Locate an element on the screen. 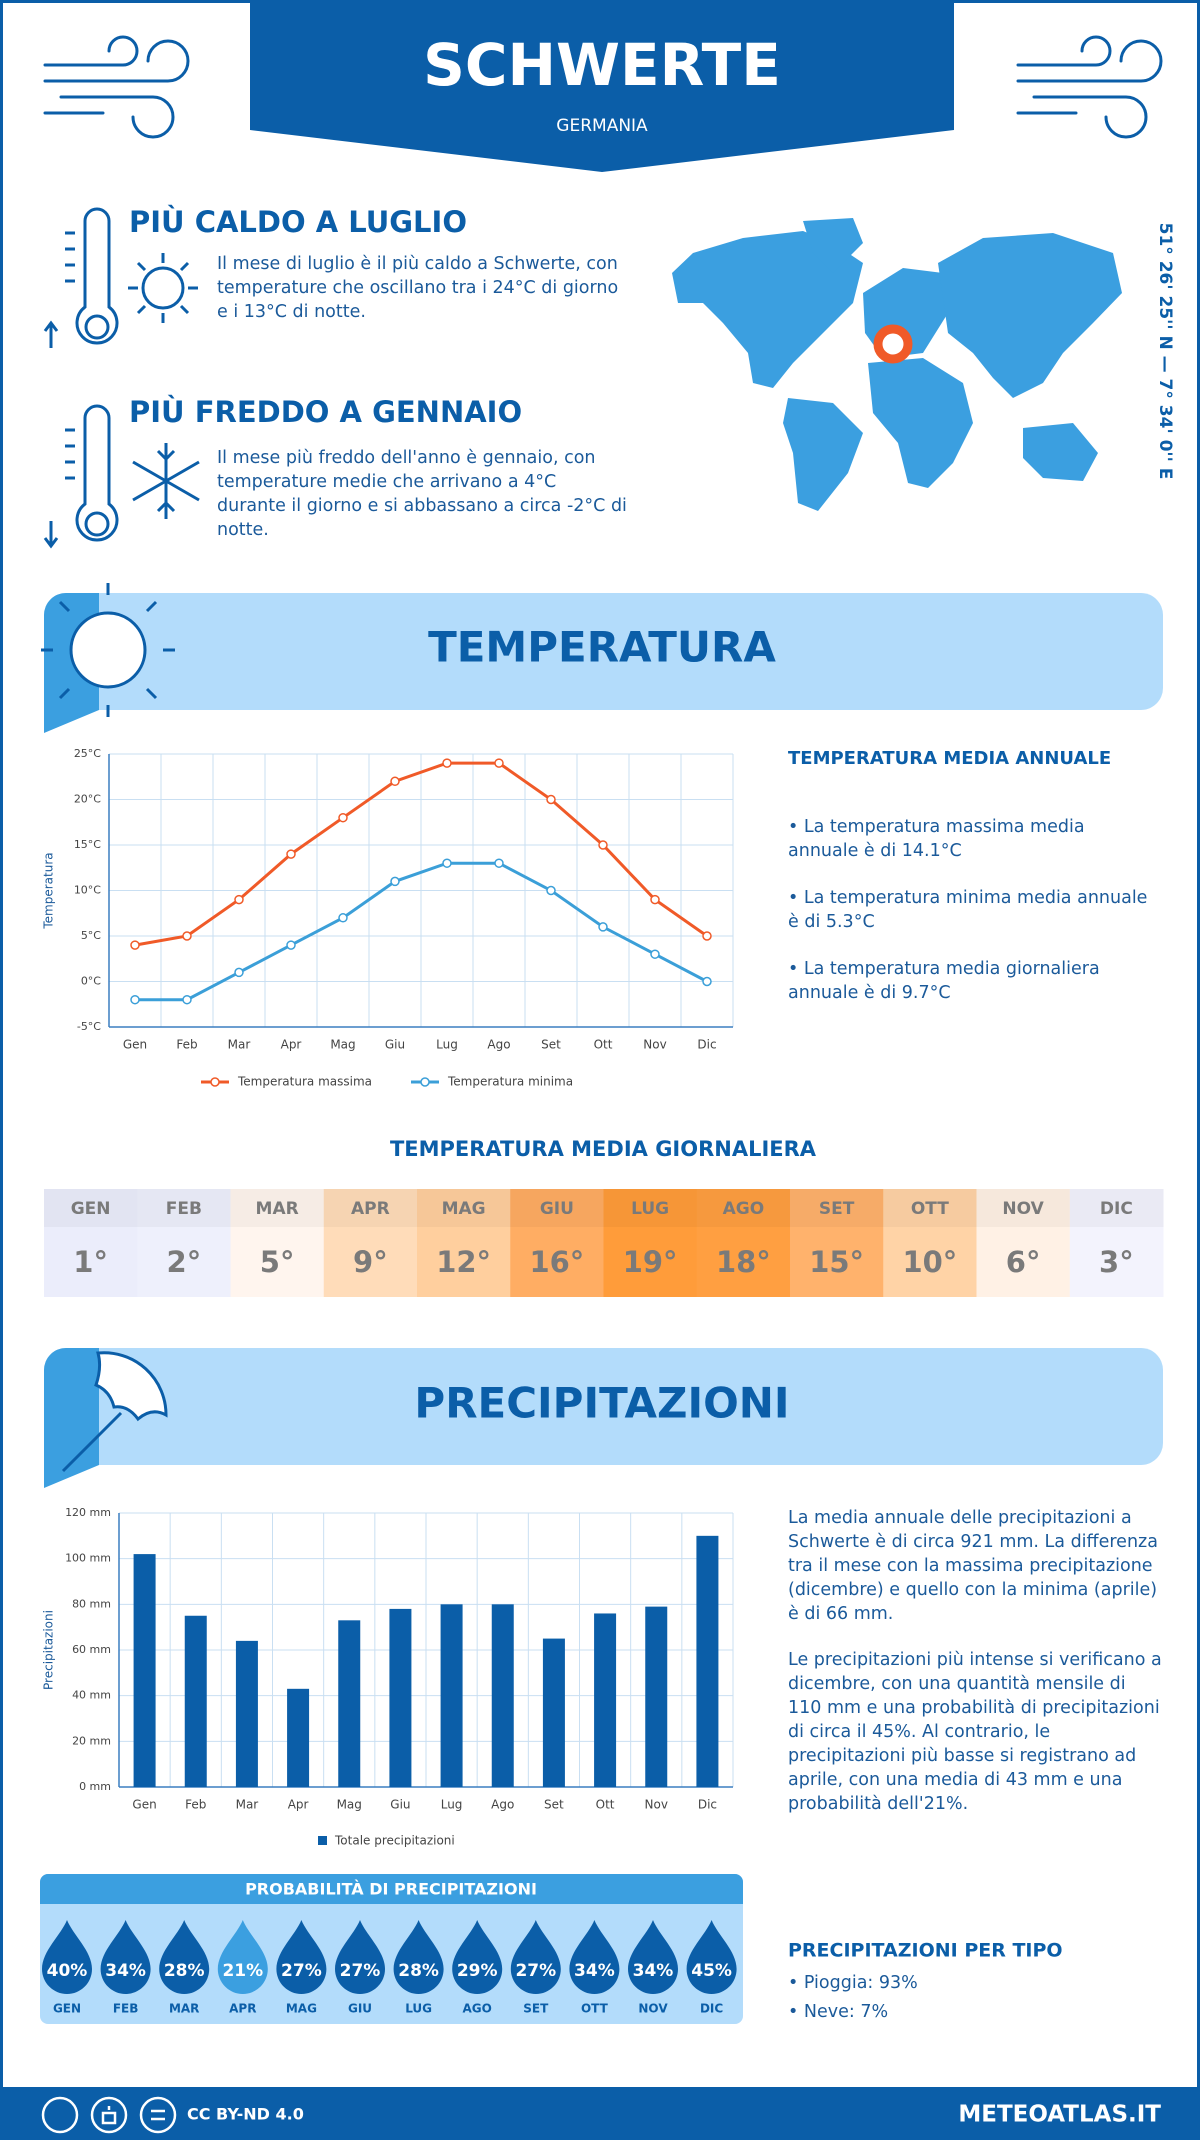 The height and width of the screenshot is (2140, 1200). y-tick-label: 20 mm is located at coordinates (91, 1740).